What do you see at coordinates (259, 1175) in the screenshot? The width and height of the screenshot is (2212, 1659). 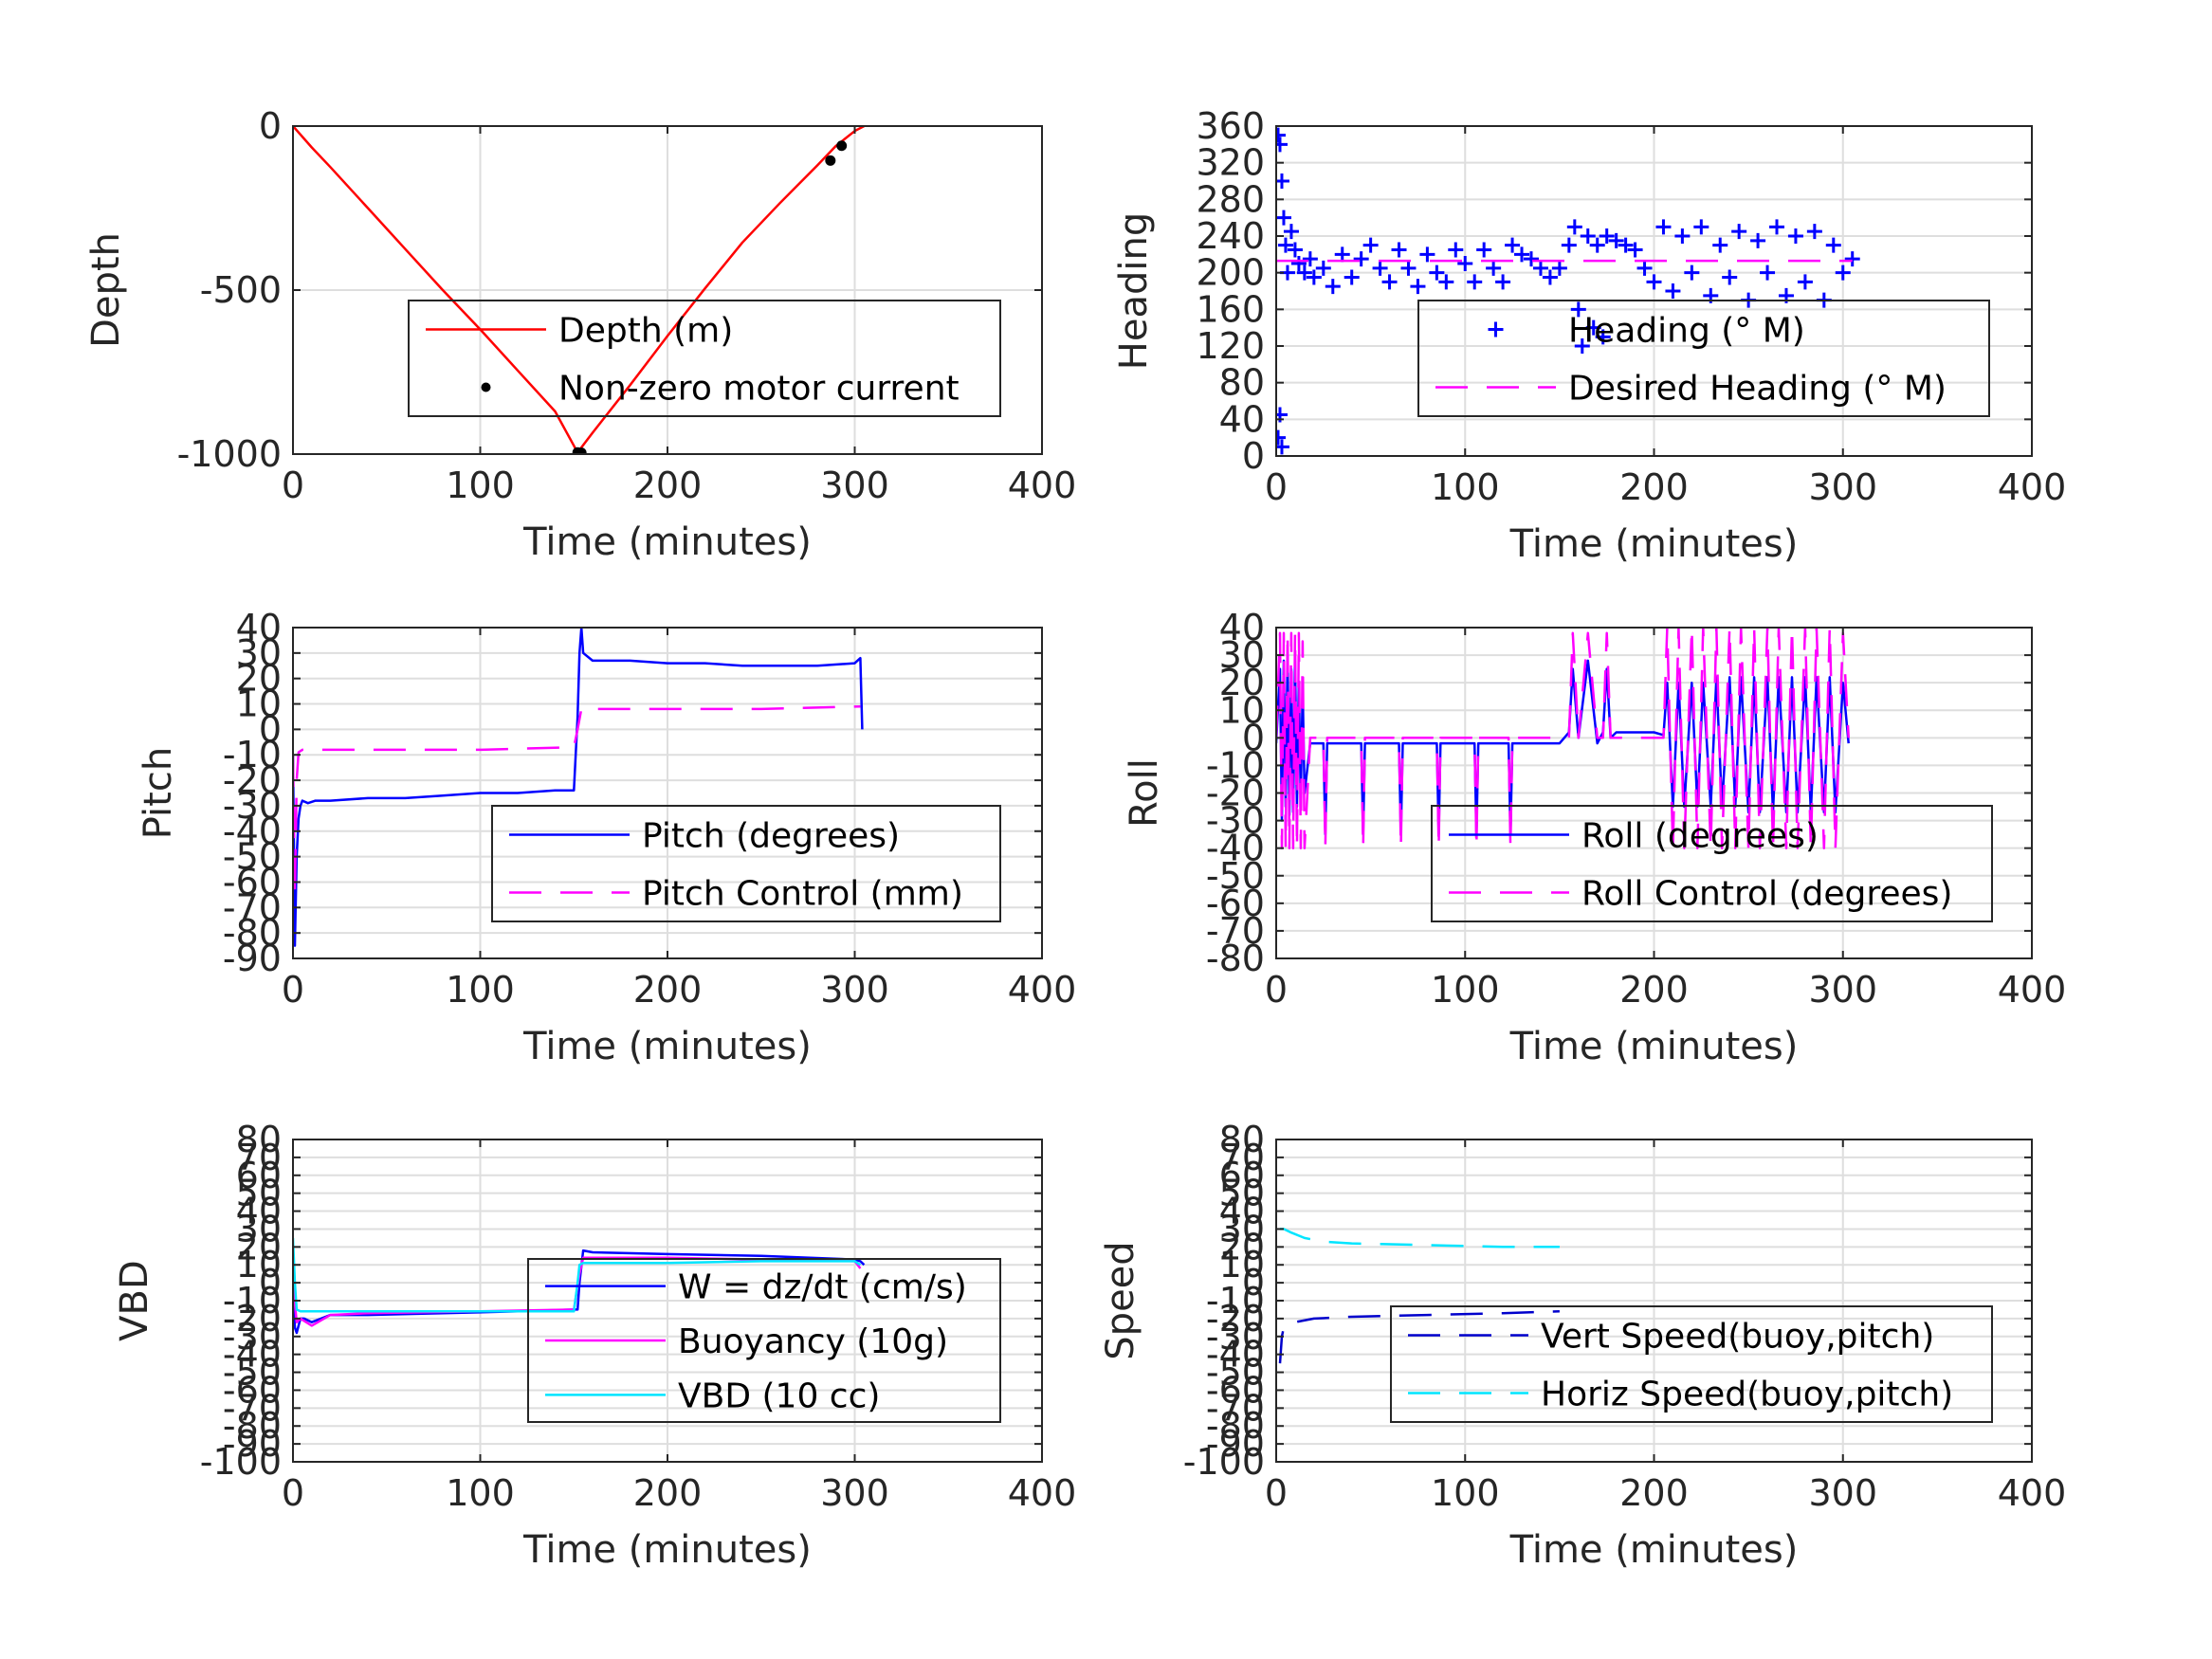 I see `y-tick-label: 60` at bounding box center [259, 1175].